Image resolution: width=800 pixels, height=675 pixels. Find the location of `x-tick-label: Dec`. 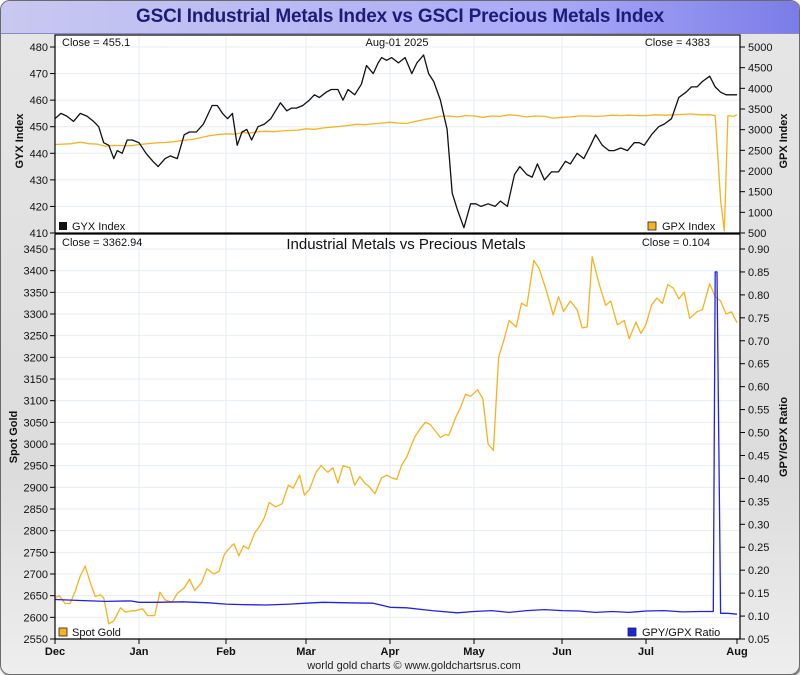

x-tick-label: Dec is located at coordinates (55, 652).